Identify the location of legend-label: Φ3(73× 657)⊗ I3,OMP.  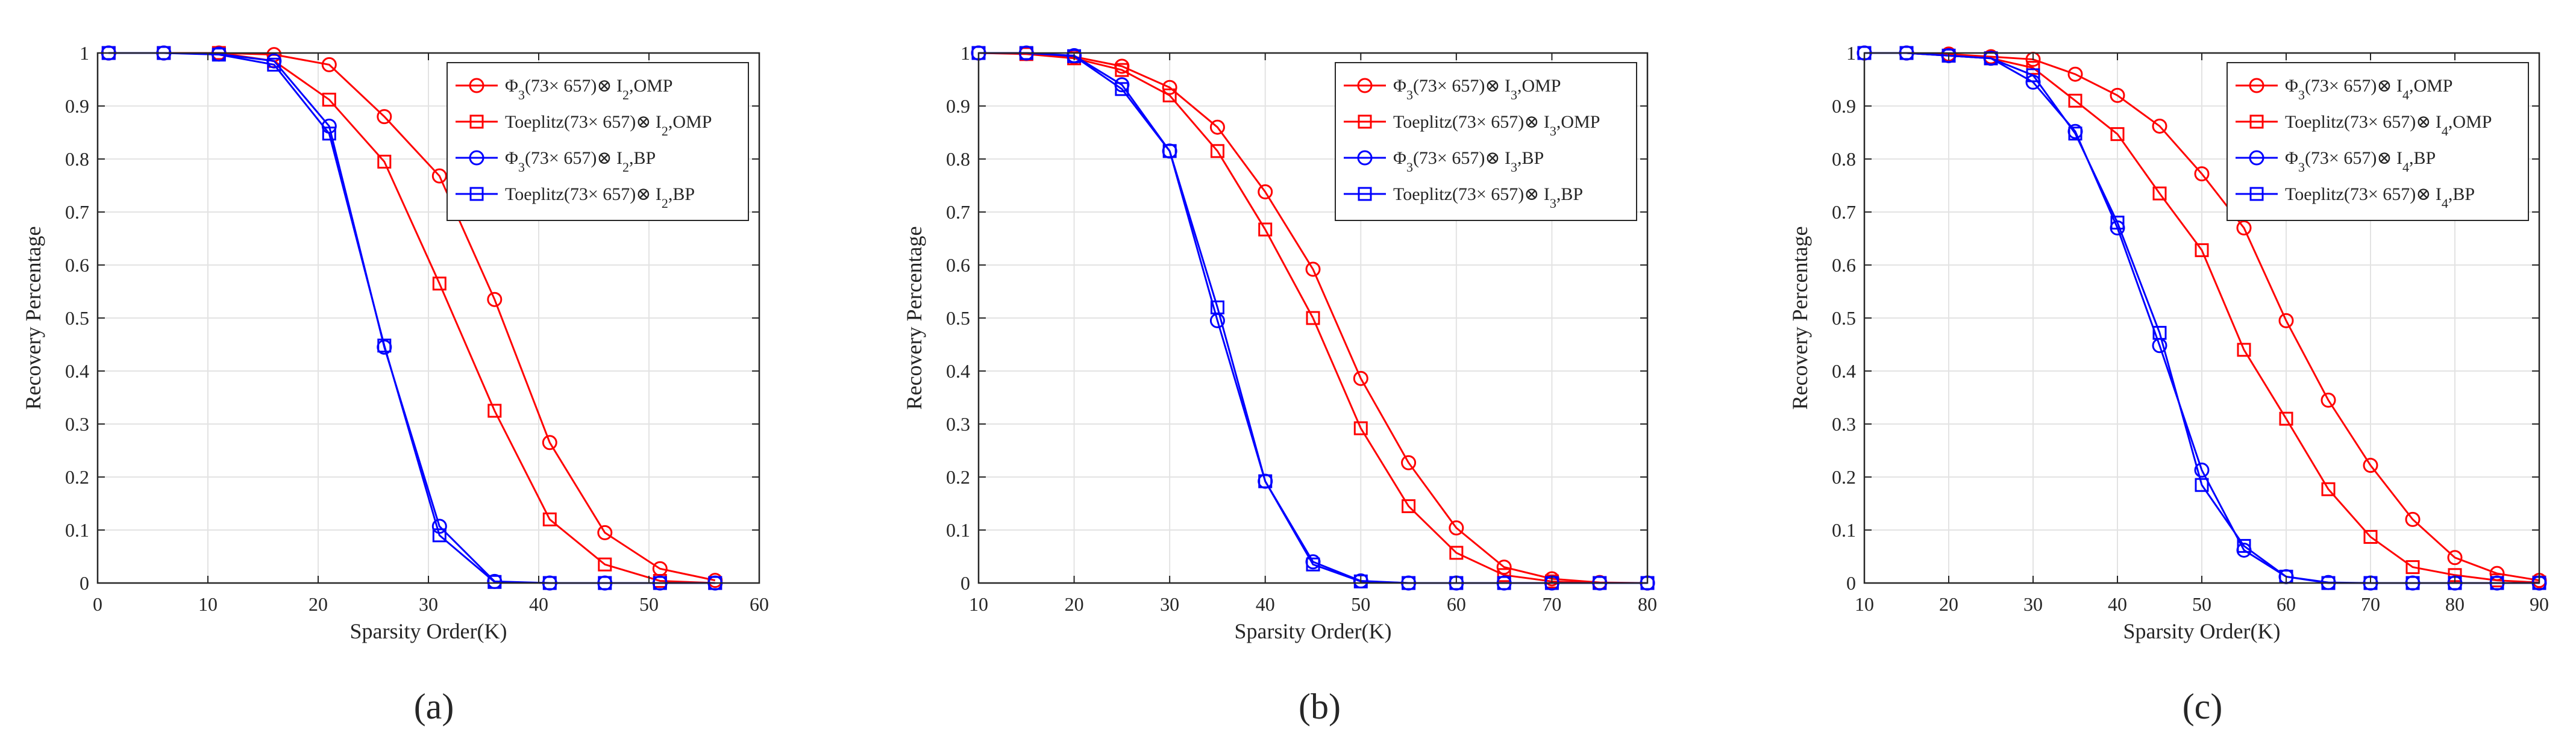
(1477, 89).